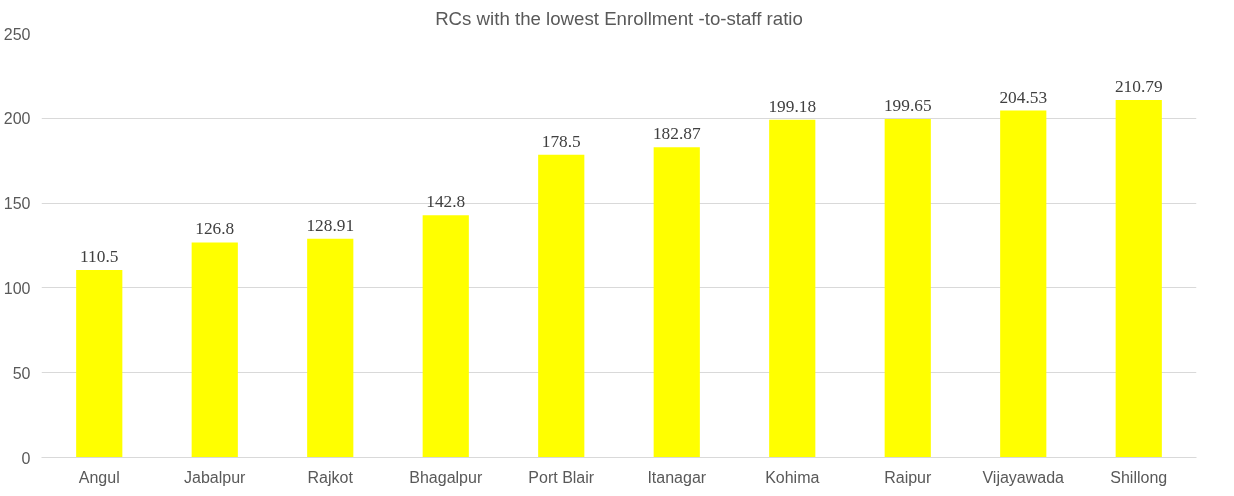 The image size is (1234, 496). Describe the element at coordinates (446, 477) in the screenshot. I see `x-tick-label: Bhagalpur` at that location.